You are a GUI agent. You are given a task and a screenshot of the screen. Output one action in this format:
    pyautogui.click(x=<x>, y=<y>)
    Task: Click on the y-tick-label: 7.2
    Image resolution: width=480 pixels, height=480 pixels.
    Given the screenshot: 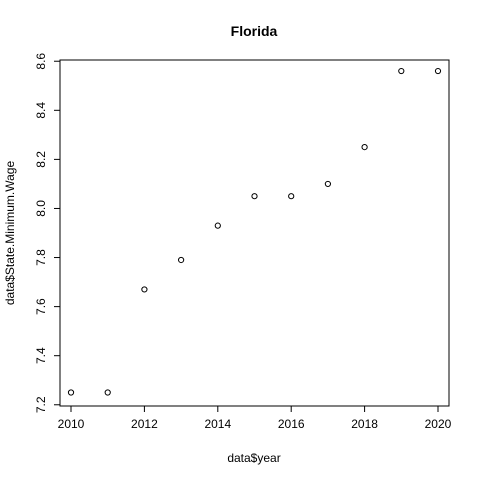 What is the action you would take?
    pyautogui.click(x=41, y=404)
    